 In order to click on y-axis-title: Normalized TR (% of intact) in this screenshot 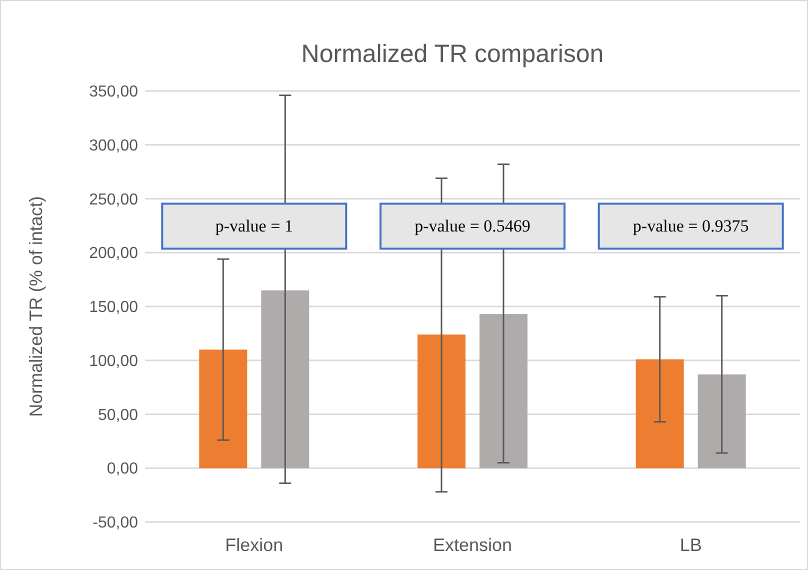, I will do `click(36, 306)`.